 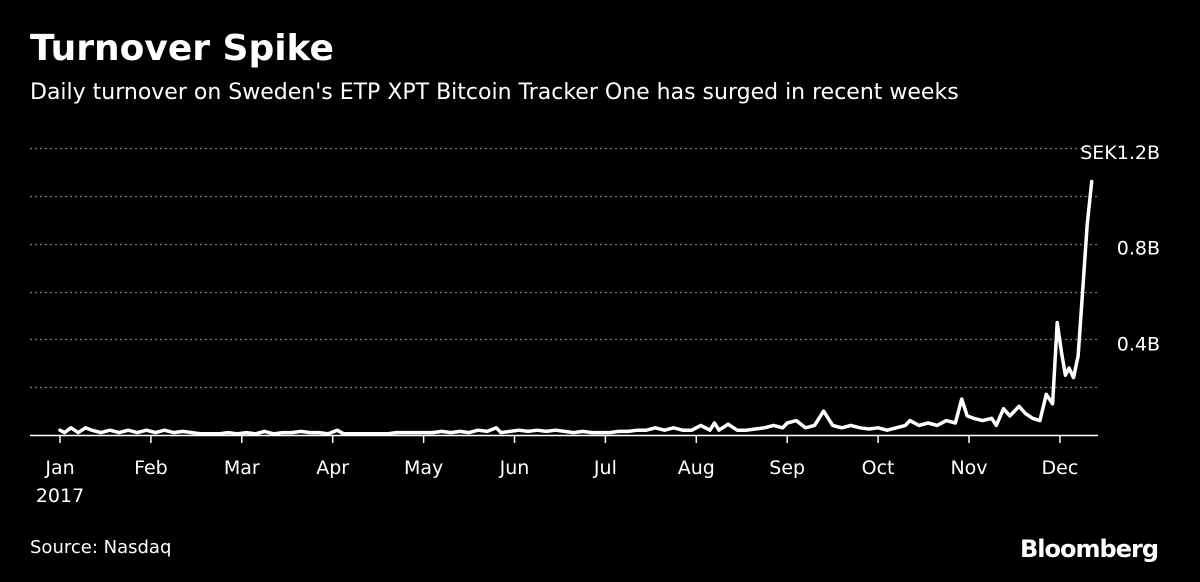 What do you see at coordinates (968, 468) in the screenshot?
I see `x-tick-label: Nov` at bounding box center [968, 468].